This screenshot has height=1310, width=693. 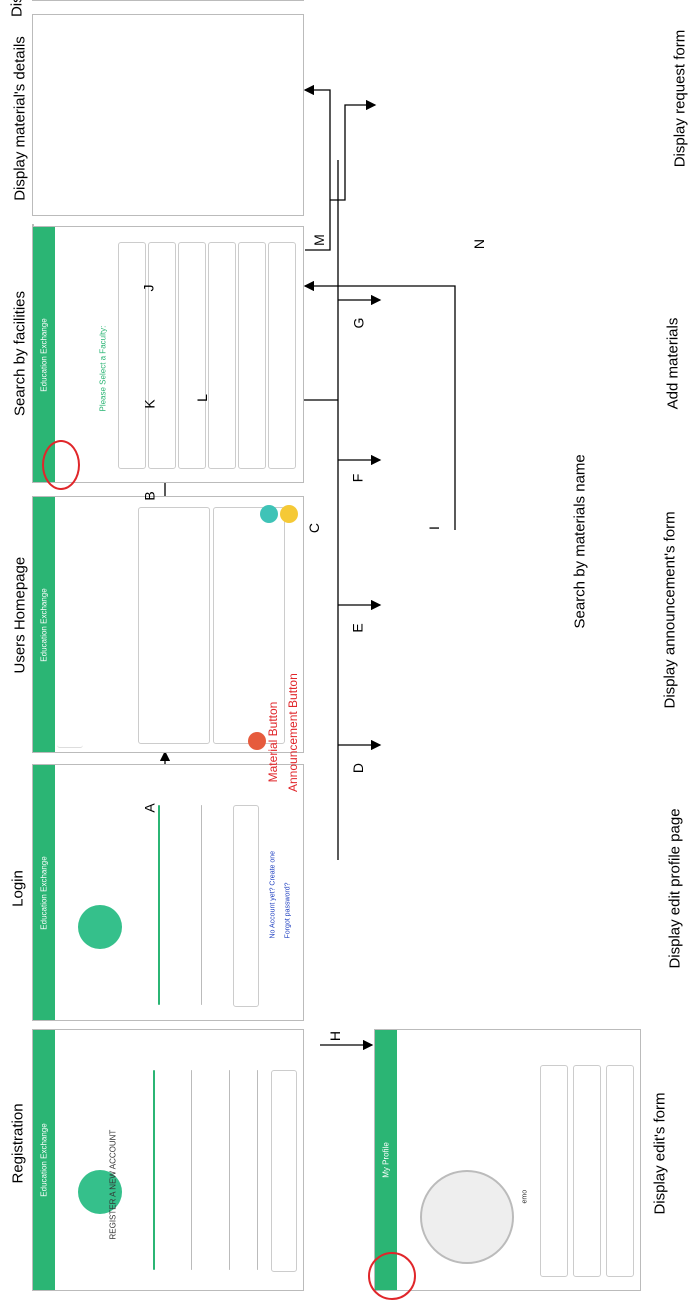 I want to click on letter-j: J, so click(x=148, y=288).